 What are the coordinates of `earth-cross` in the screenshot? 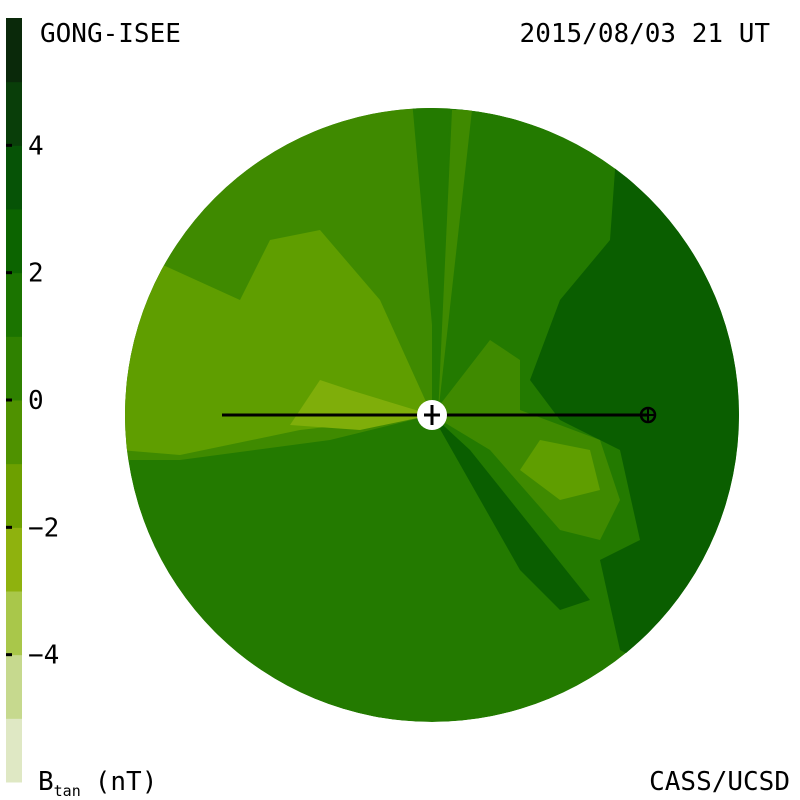 It's located at (648, 415).